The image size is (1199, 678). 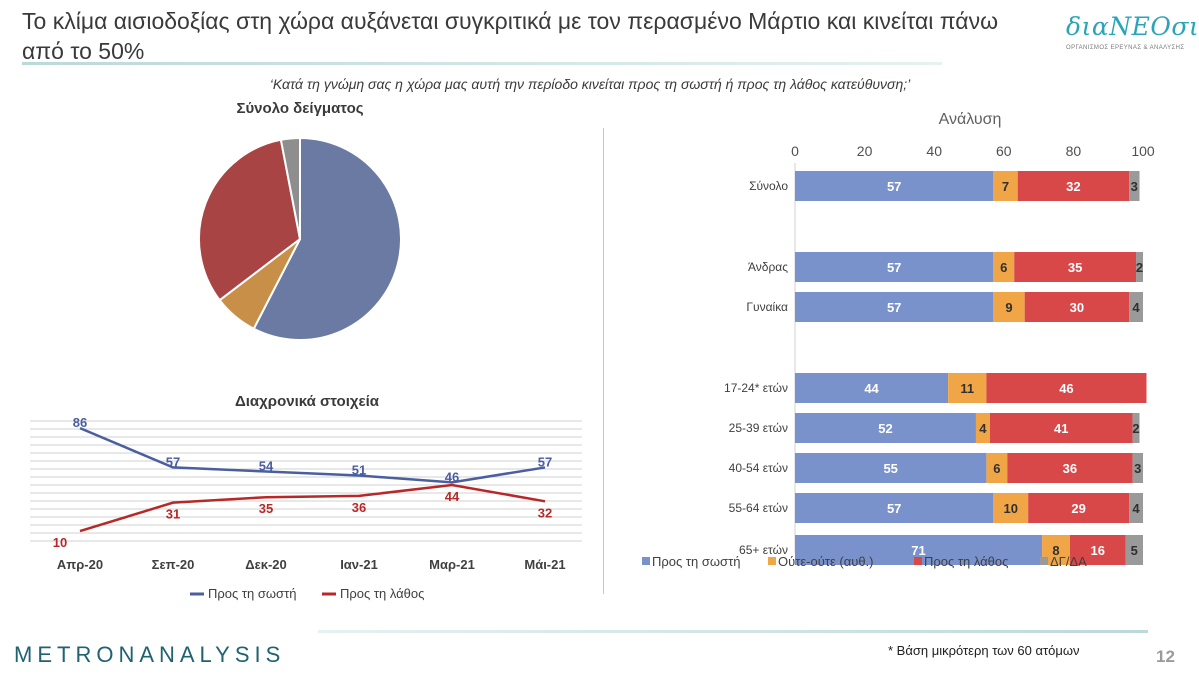 I want to click on footer-rule, so click(x=733, y=631).